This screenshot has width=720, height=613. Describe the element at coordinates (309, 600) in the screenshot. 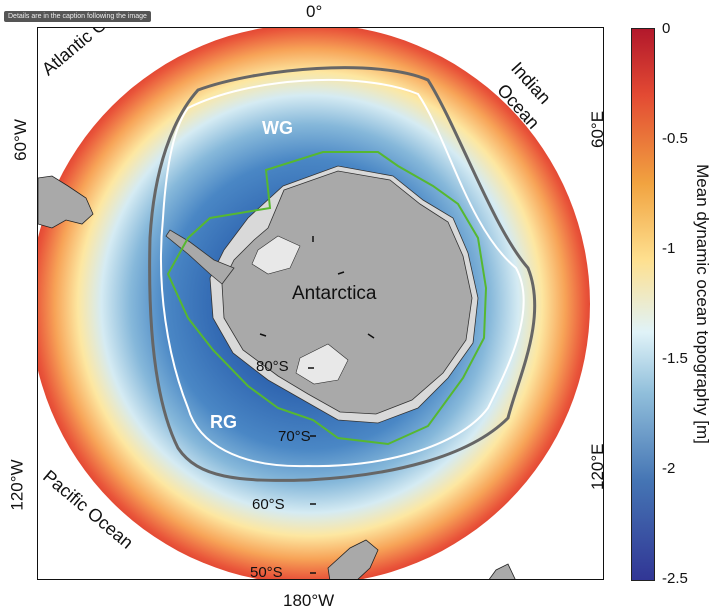

I see `lon-label-bottom: 180°W` at that location.